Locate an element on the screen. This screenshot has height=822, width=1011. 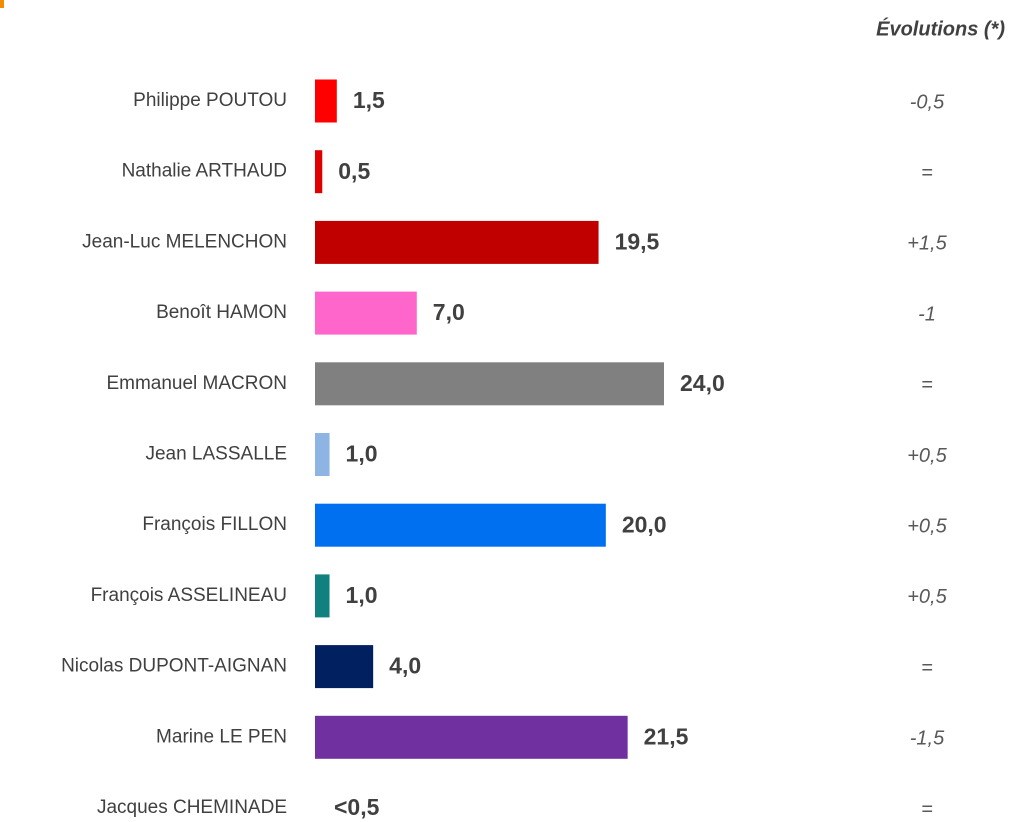
value-label: 21,5 is located at coordinates (666, 736).